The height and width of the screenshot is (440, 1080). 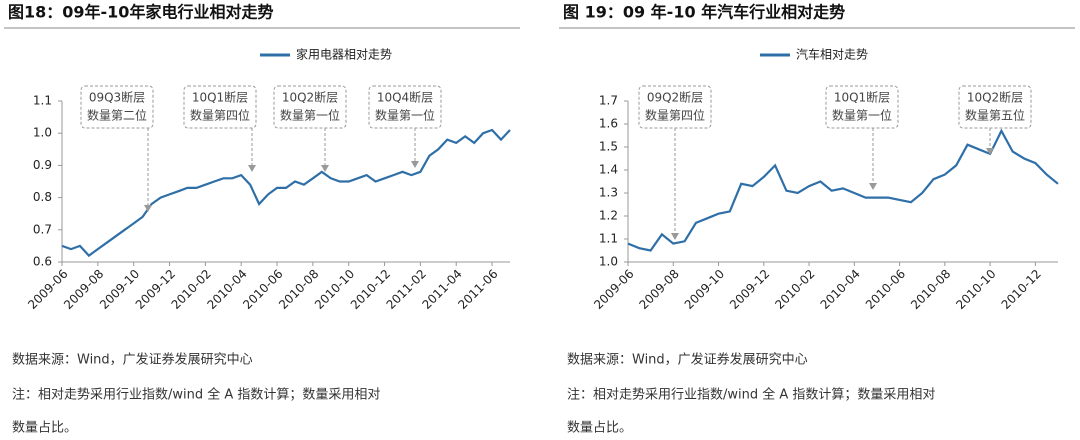 I want to click on chart-title: 图 19：09 年-10 年汽车行业相对走势, so click(x=704, y=12).